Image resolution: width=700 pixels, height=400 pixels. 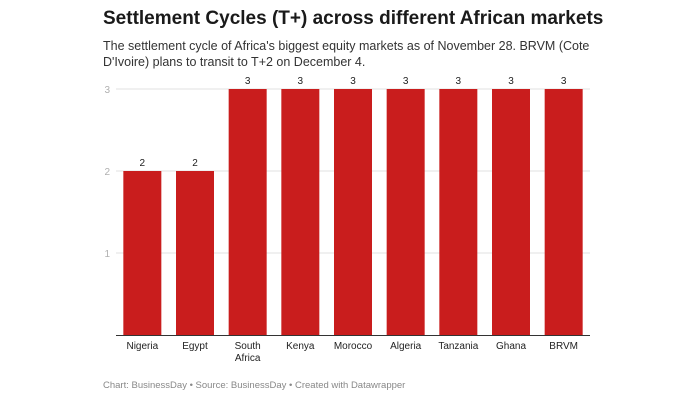 I want to click on x-tick-label: Ghana, so click(x=511, y=346).